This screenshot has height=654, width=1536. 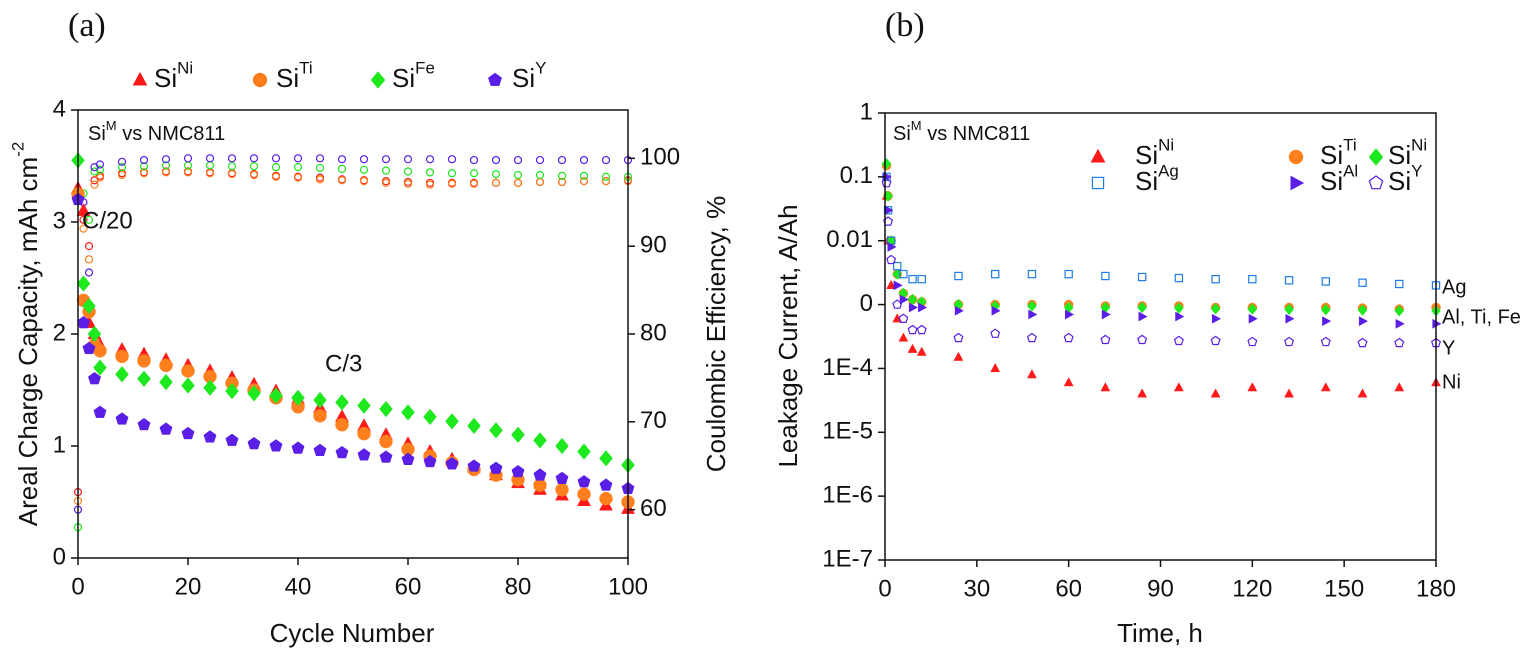 What do you see at coordinates (185, 68) in the screenshot?
I see `superscript: Ni` at bounding box center [185, 68].